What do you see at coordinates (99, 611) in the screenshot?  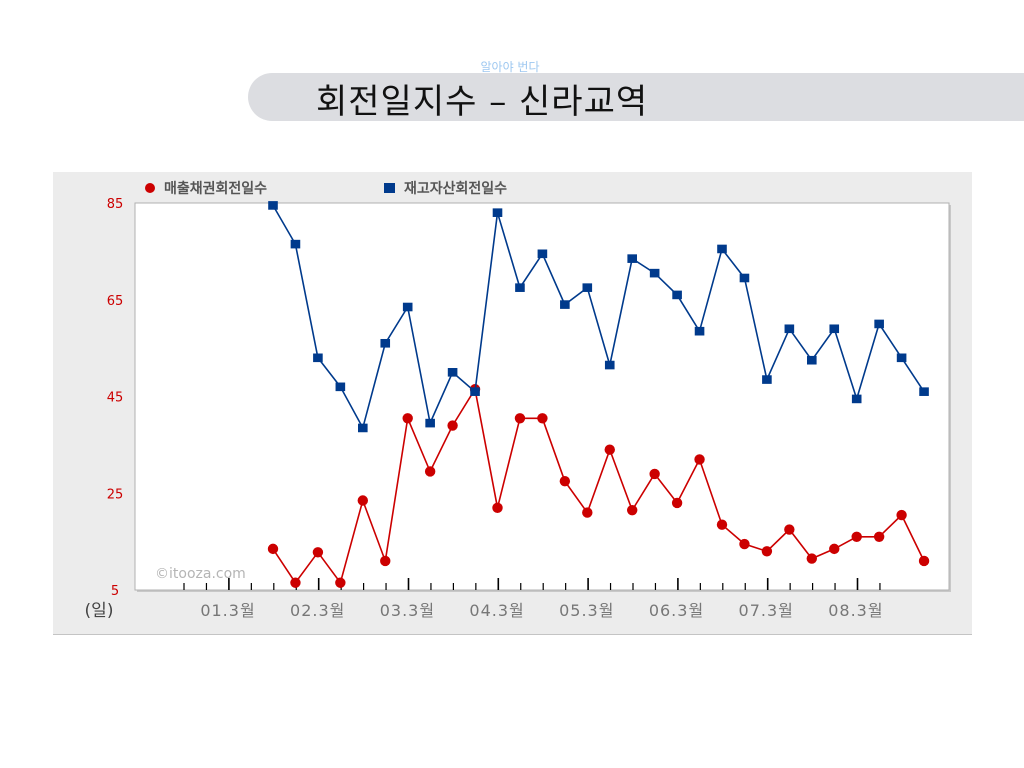 I see `x-axis-label: (일)` at bounding box center [99, 611].